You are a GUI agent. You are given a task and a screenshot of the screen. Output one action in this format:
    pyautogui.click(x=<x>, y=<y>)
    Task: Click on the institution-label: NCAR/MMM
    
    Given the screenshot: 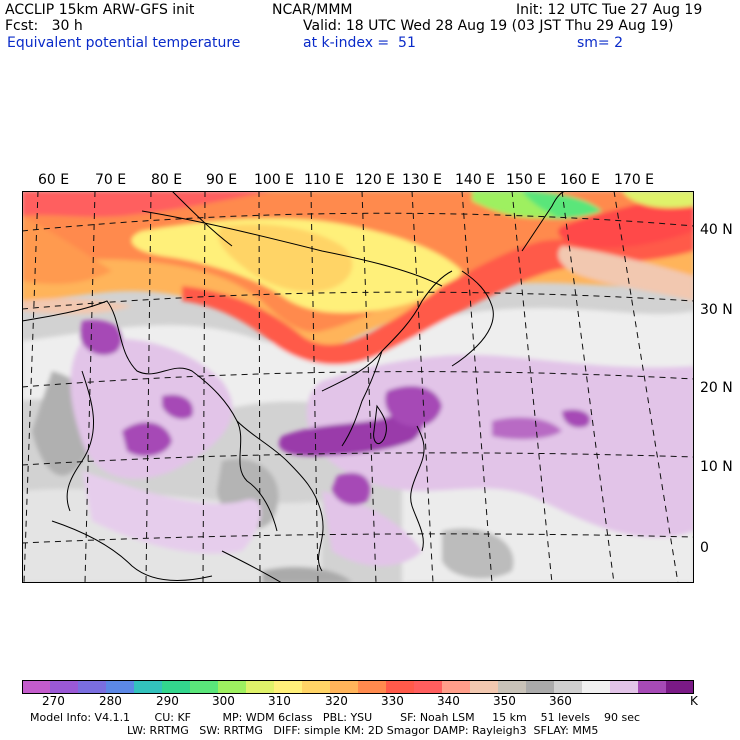 What is the action you would take?
    pyautogui.click(x=312, y=10)
    